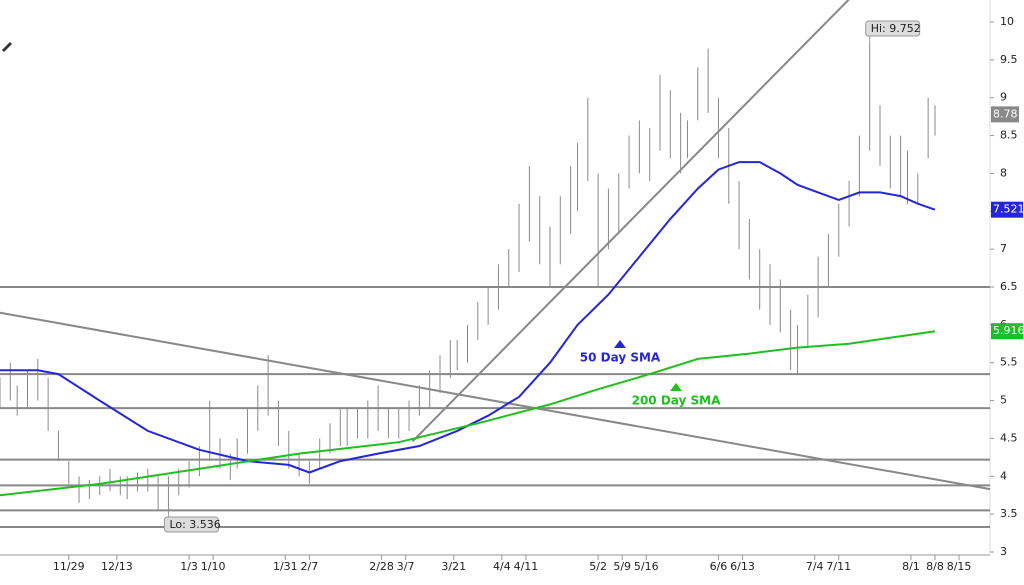  I want to click on y-tick-label: 3.5, so click(1009, 513).